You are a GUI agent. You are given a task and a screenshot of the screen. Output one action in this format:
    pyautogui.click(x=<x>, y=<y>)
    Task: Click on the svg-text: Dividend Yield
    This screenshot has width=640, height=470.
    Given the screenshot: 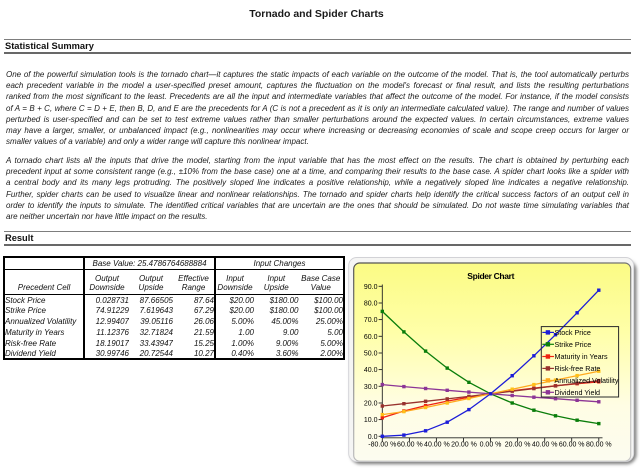 What is the action you would take?
    pyautogui.click(x=578, y=392)
    